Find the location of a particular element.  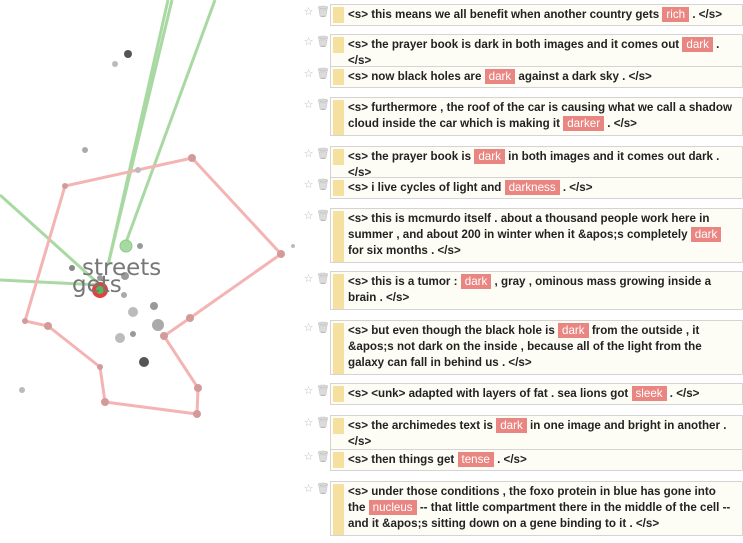

highlight-word: darkness is located at coordinates (532, 187).